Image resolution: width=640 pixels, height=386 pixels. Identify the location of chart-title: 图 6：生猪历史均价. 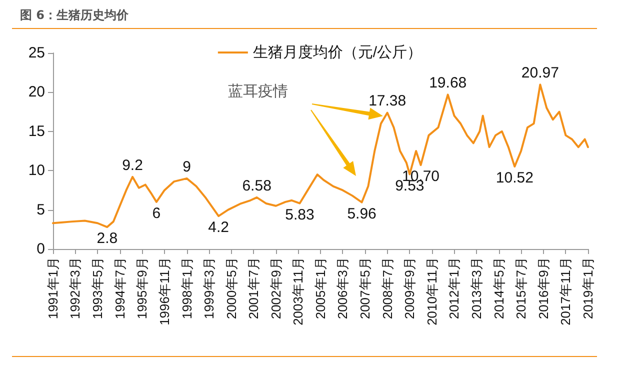
(74, 15).